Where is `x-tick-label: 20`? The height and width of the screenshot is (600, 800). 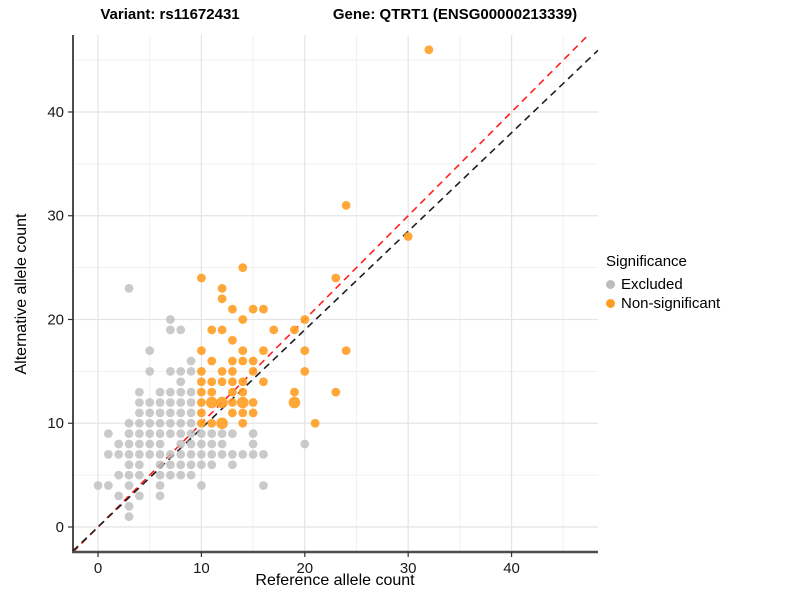 x-tick-label: 20 is located at coordinates (304, 568).